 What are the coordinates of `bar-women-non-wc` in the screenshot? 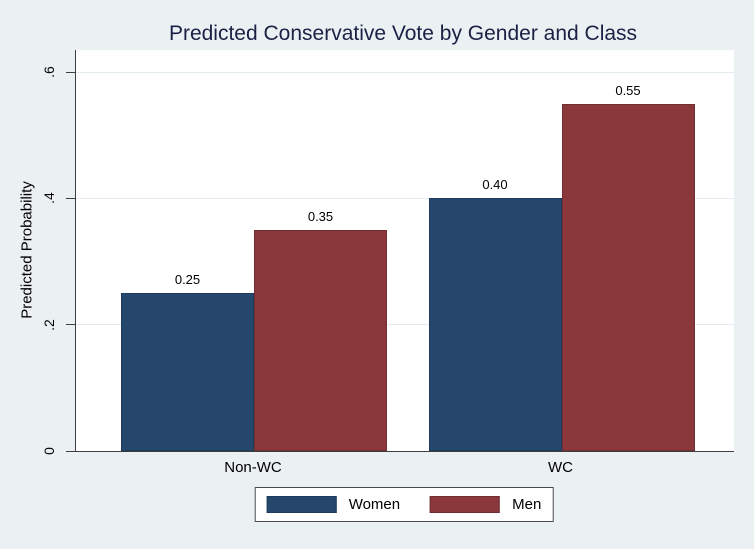 It's located at (187, 372).